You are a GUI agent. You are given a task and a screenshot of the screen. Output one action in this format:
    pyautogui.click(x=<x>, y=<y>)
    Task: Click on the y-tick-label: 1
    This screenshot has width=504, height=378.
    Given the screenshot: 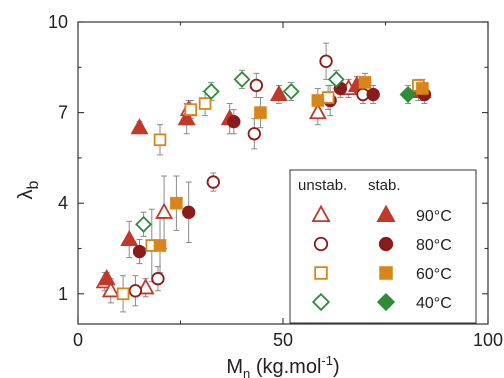 What is the action you would take?
    pyautogui.click(x=63, y=294)
    